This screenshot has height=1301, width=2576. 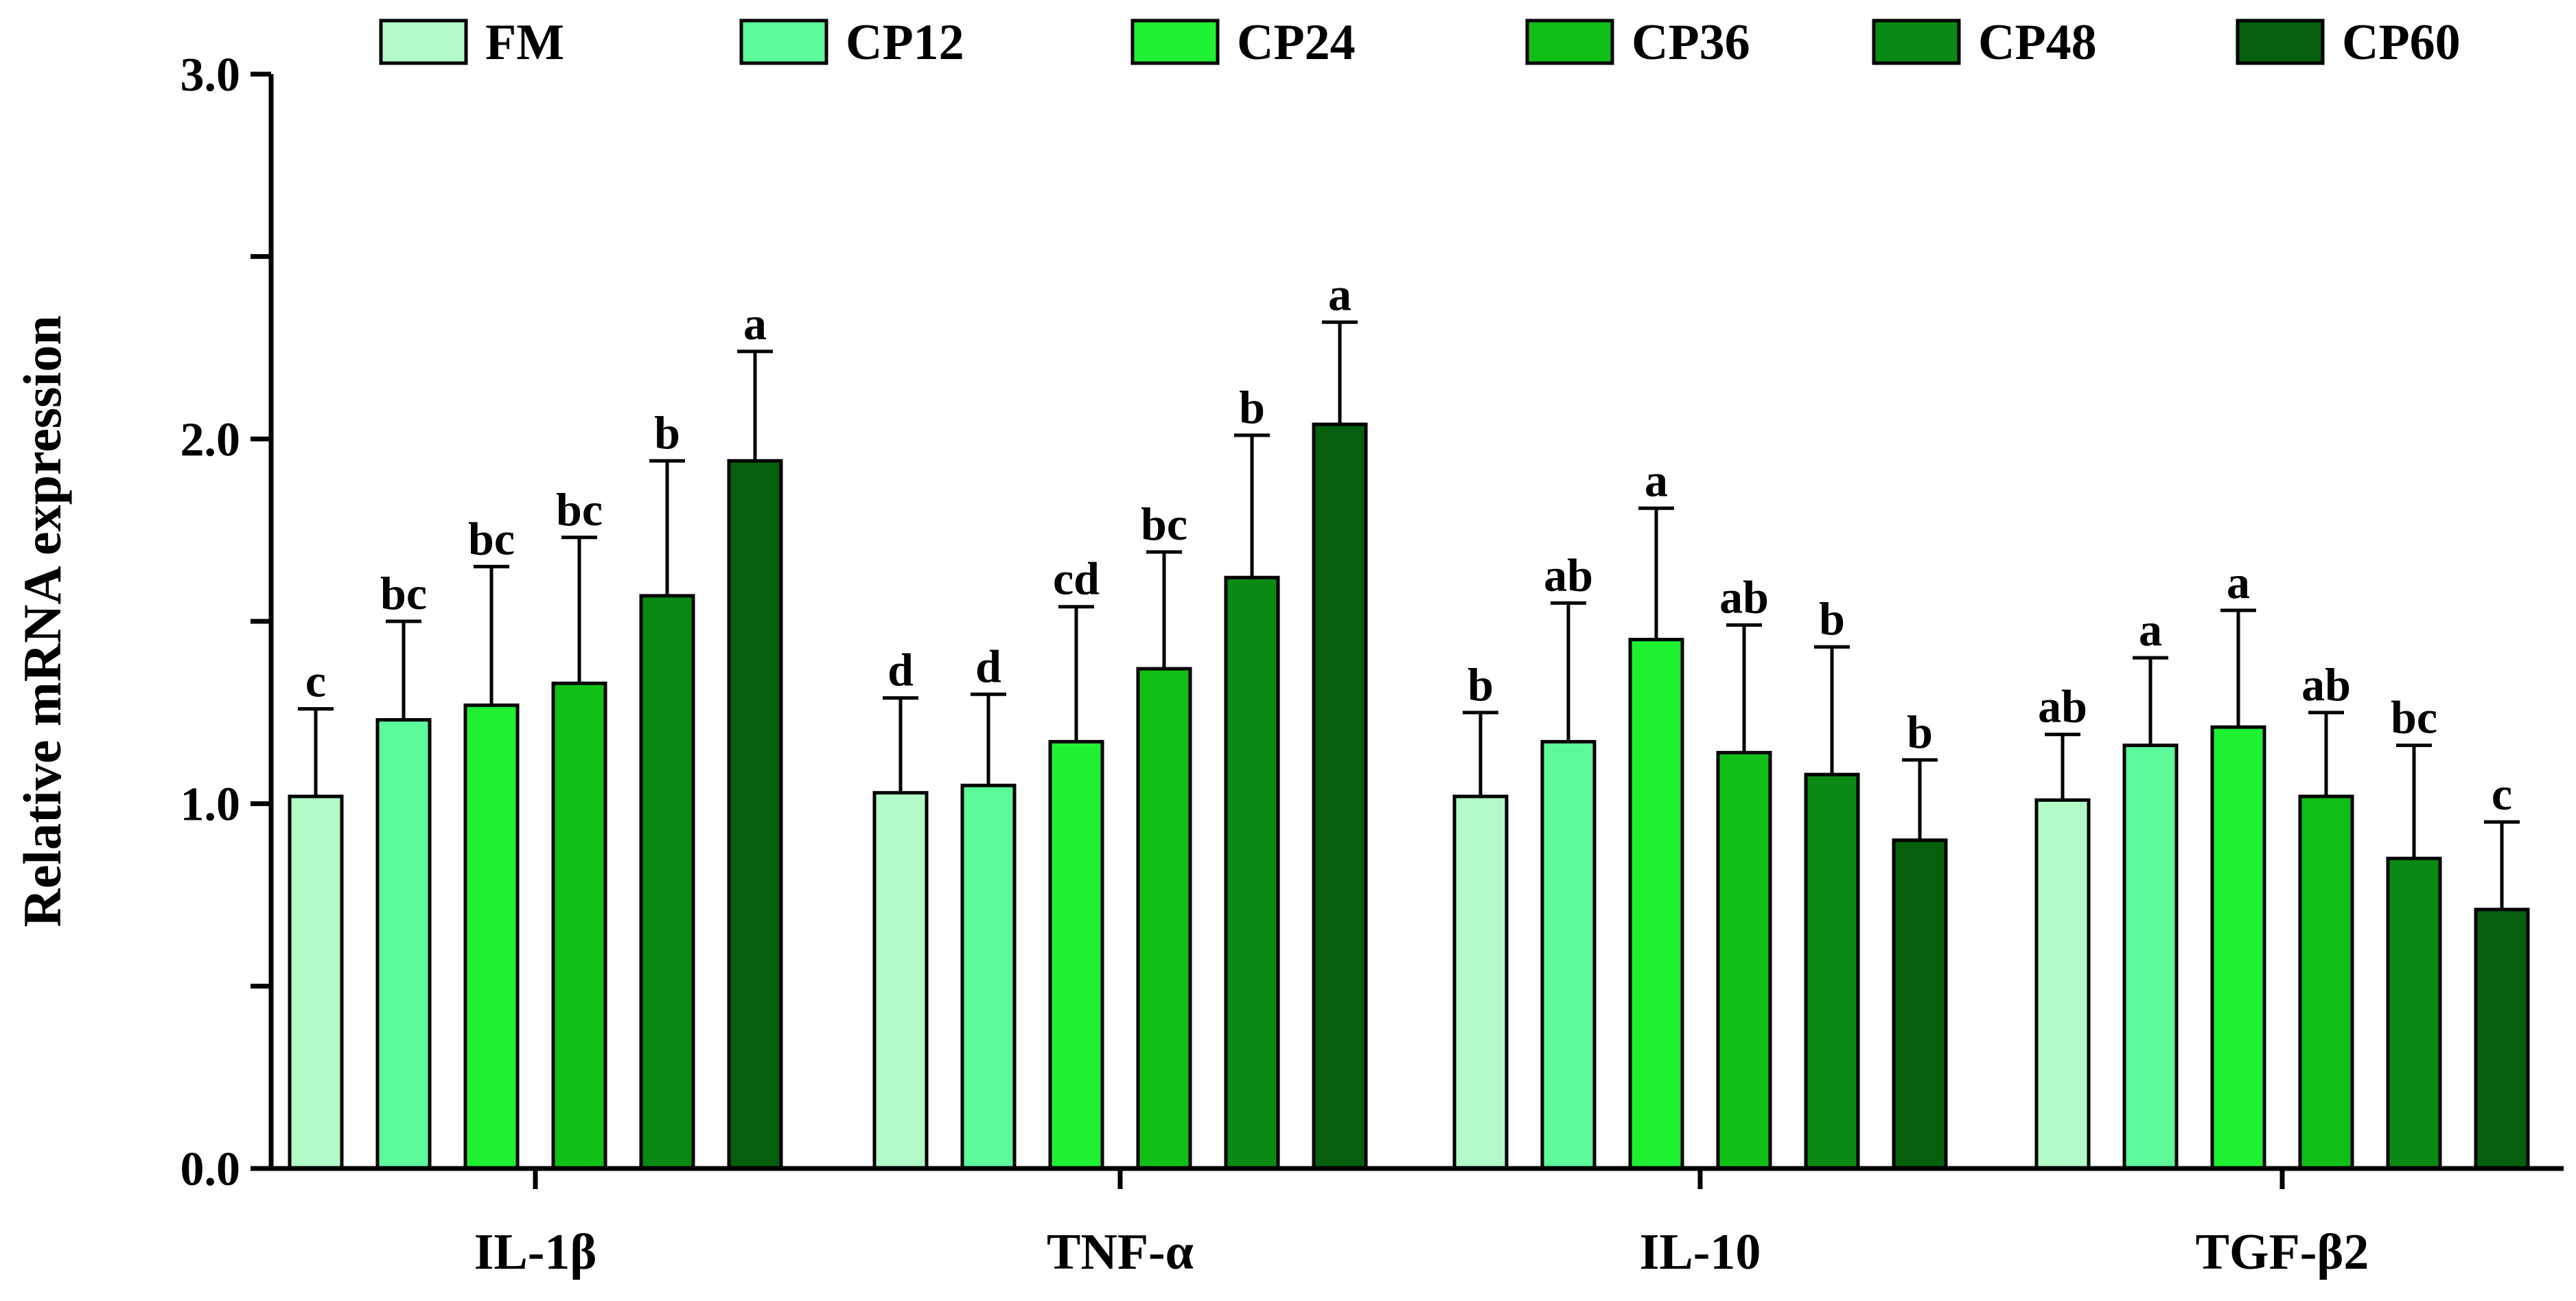 What do you see at coordinates (143, 623) in the screenshot?
I see `y-axis: 0.0 1.0 2.0 3.0 Relative mRNA expression` at bounding box center [143, 623].